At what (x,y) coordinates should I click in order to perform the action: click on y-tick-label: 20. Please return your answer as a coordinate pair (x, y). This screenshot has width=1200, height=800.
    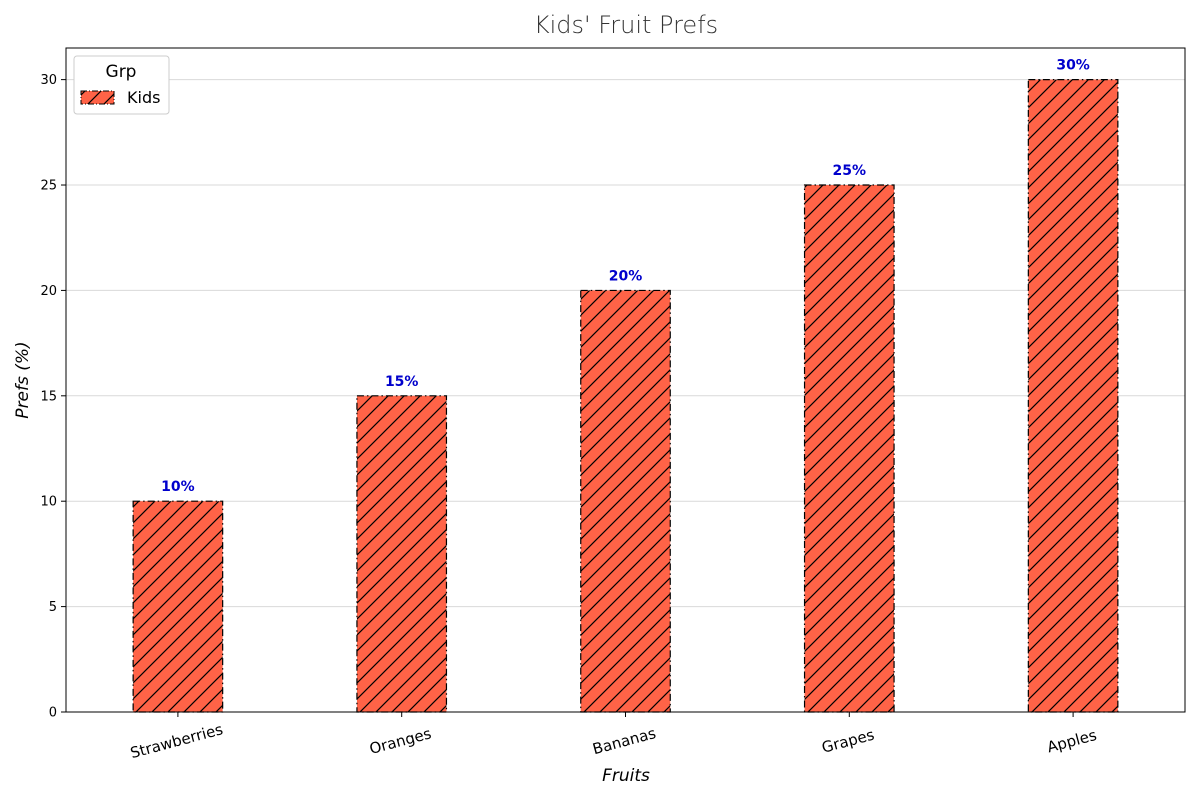
    Looking at the image, I should click on (48, 291).